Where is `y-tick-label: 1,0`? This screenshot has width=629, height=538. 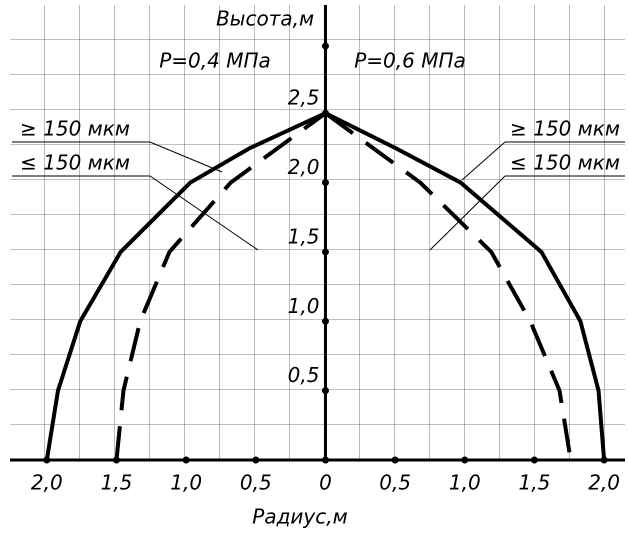 y-tick-label: 1,0 is located at coordinates (304, 306).